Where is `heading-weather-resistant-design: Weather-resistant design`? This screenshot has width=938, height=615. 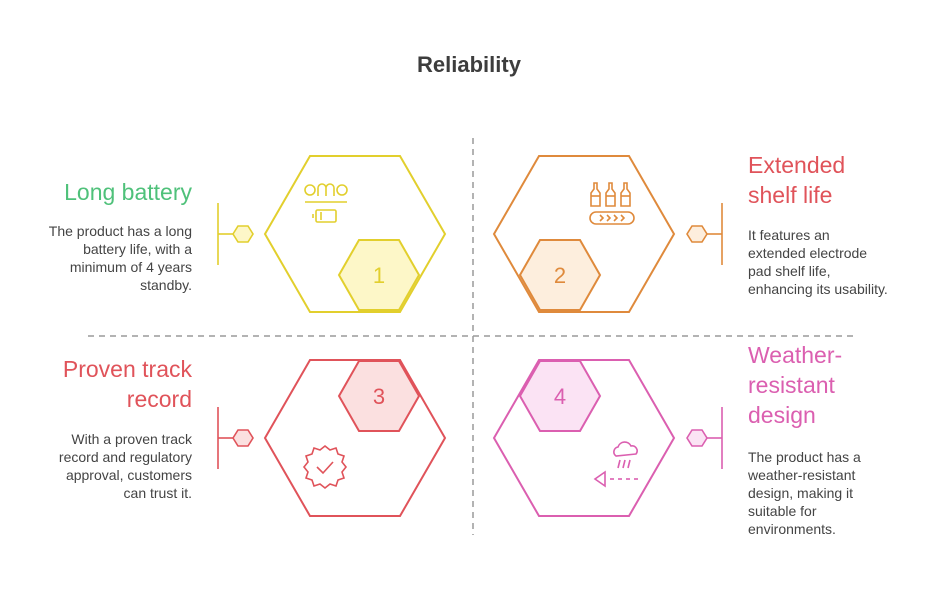 heading-weather-resistant-design: Weather-resistant design is located at coordinates (795, 385).